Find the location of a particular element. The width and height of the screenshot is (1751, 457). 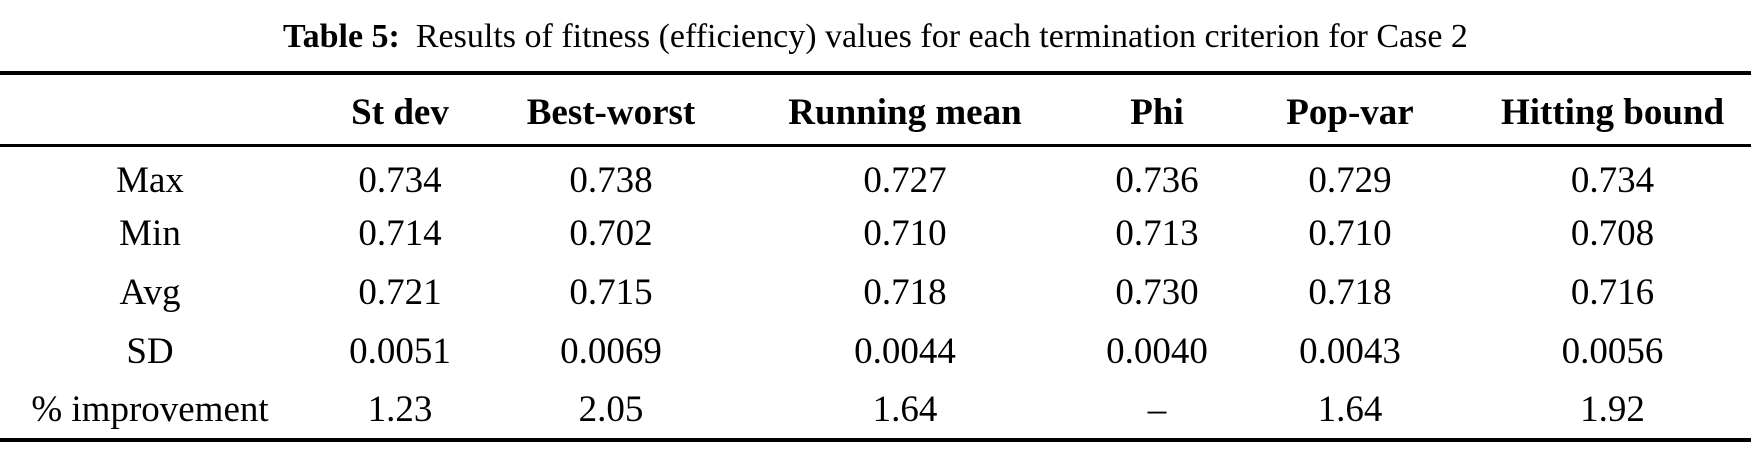

cell-value: 0.708 is located at coordinates (1612, 233).